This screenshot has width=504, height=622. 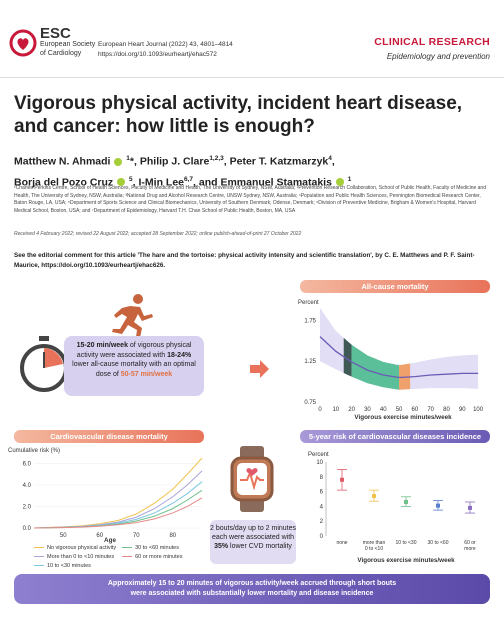 What do you see at coordinates (133, 161) in the screenshot?
I see `author-mark: *,` at bounding box center [133, 161].